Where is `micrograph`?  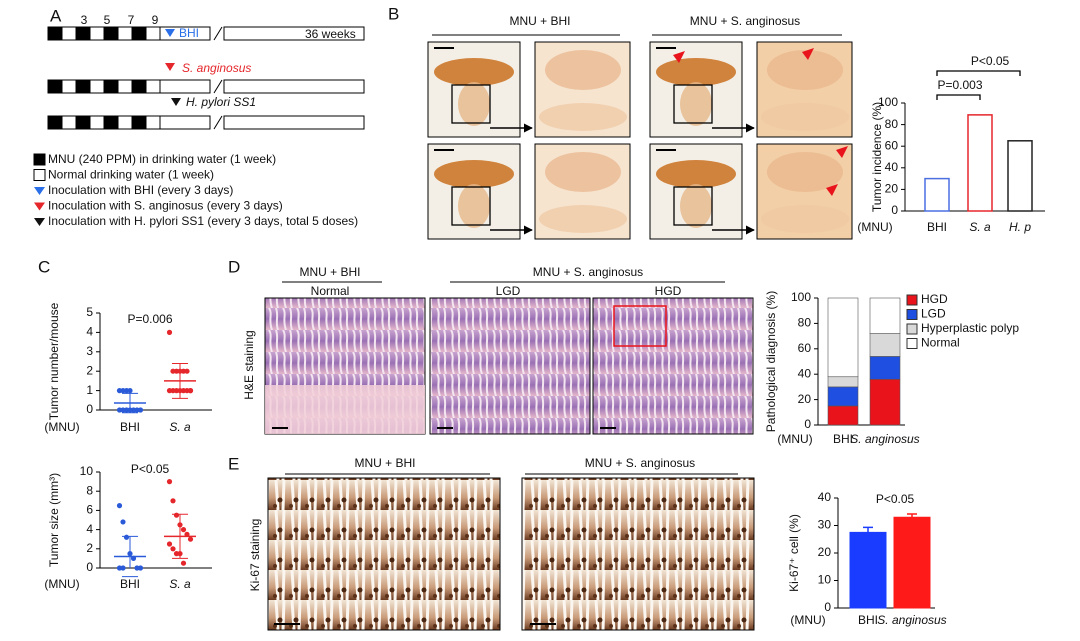
micrograph is located at coordinates (510, 366).